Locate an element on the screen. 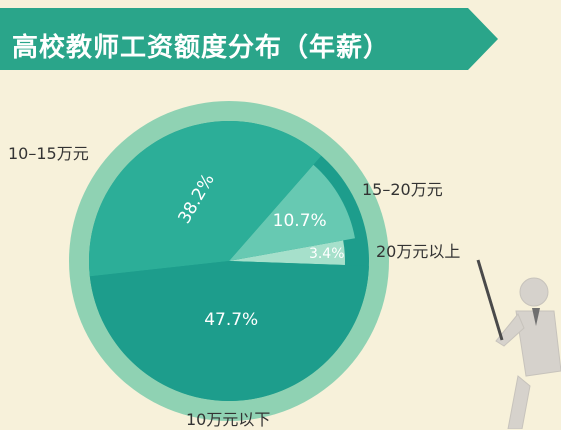 This screenshot has height=430, width=561. presenter-figure is located at coordinates (518, 344).